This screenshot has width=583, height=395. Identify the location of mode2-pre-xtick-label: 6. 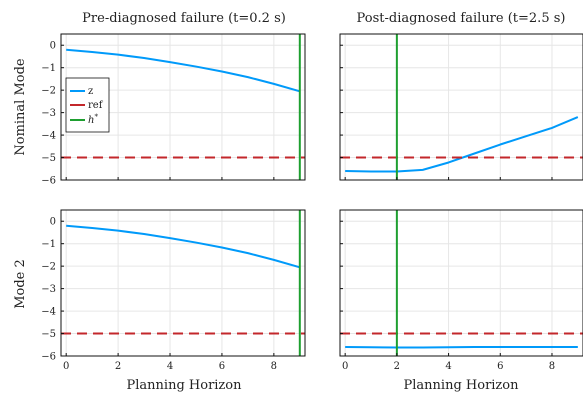
(222, 366).